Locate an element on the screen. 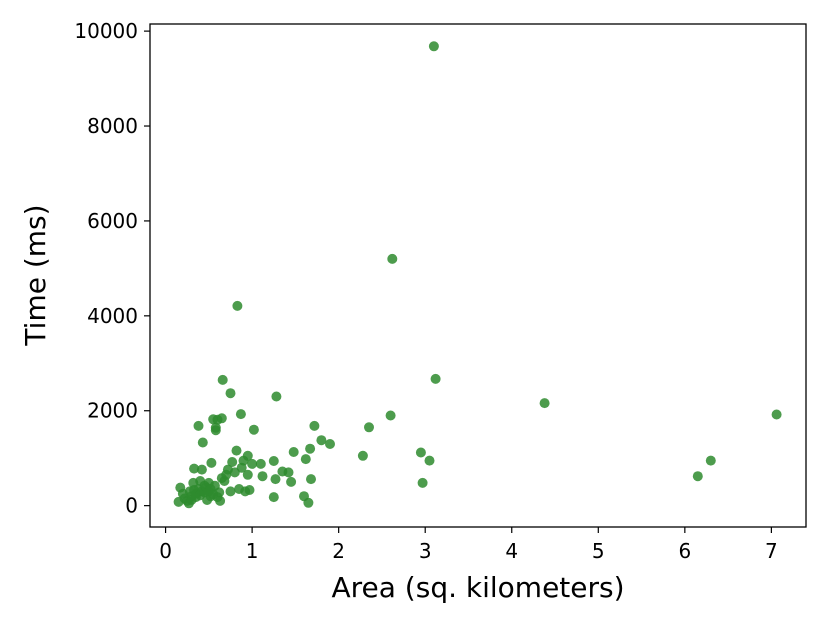 This screenshot has width=830, height=623. x-tick-label: 7 is located at coordinates (771, 551).